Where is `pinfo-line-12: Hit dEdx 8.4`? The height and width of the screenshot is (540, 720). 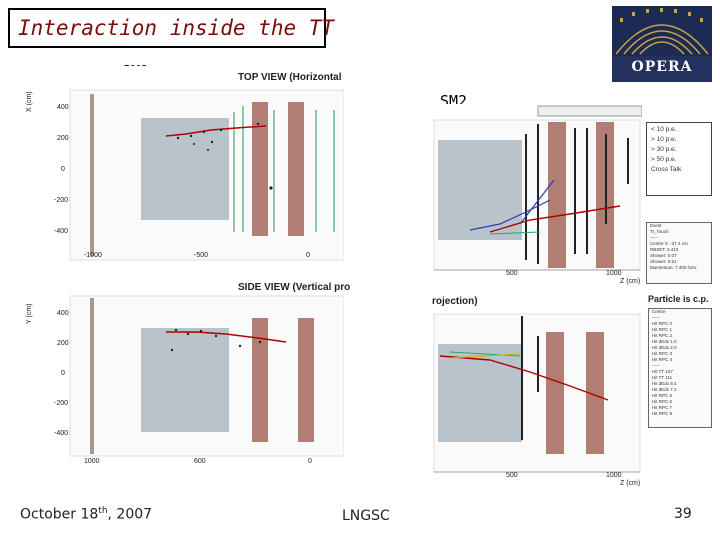
pinfo-line-12: Hit dEdx 8.4 is located at coordinates (664, 383).